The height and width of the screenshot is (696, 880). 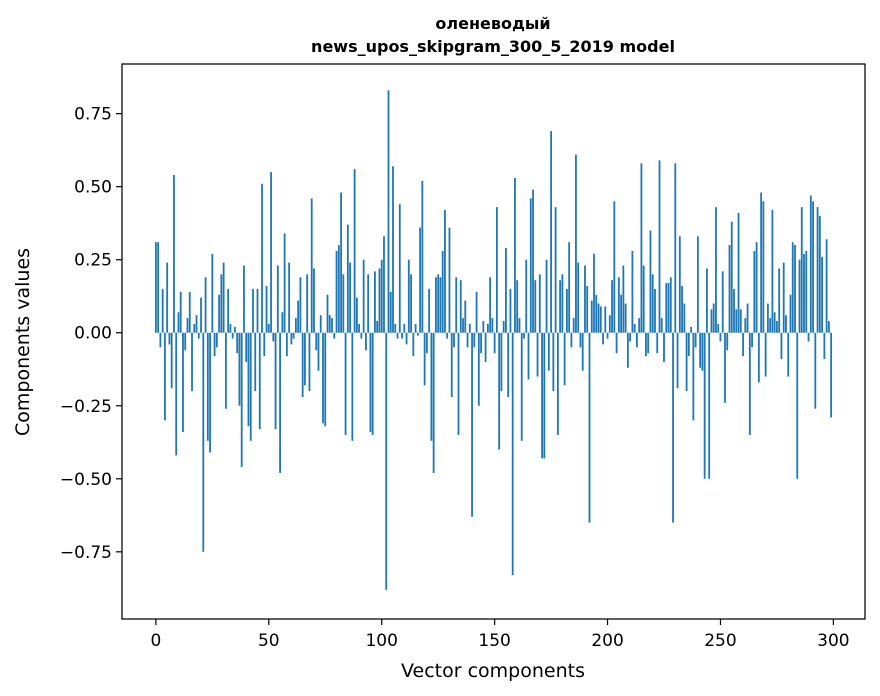 I want to click on y-axis-ticks: 0.75 0.50 0.25 0.00 −0.25 −0.50 −0.75, so click(x=91, y=334).